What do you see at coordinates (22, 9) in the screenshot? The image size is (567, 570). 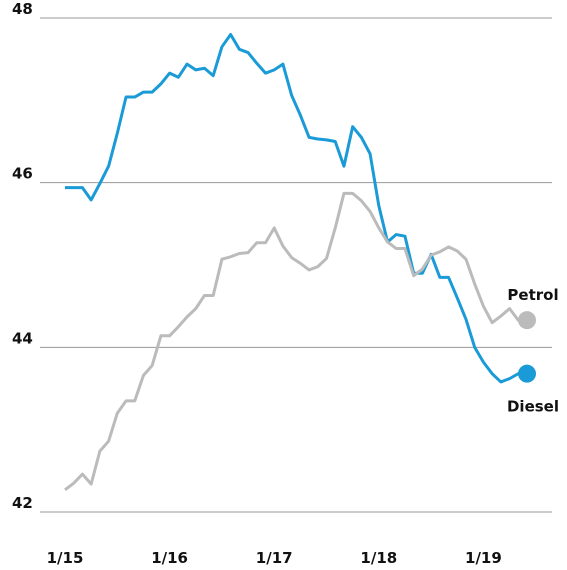 I see `y-tick-label: 48` at bounding box center [22, 9].